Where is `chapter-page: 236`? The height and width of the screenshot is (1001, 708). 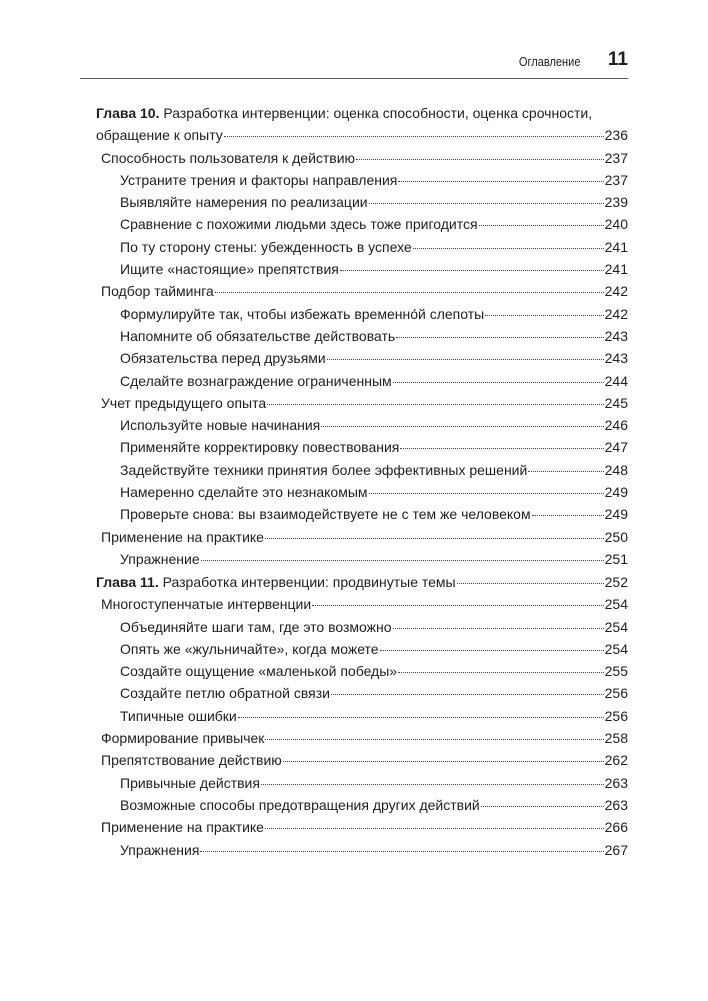
chapter-page: 236 is located at coordinates (616, 135).